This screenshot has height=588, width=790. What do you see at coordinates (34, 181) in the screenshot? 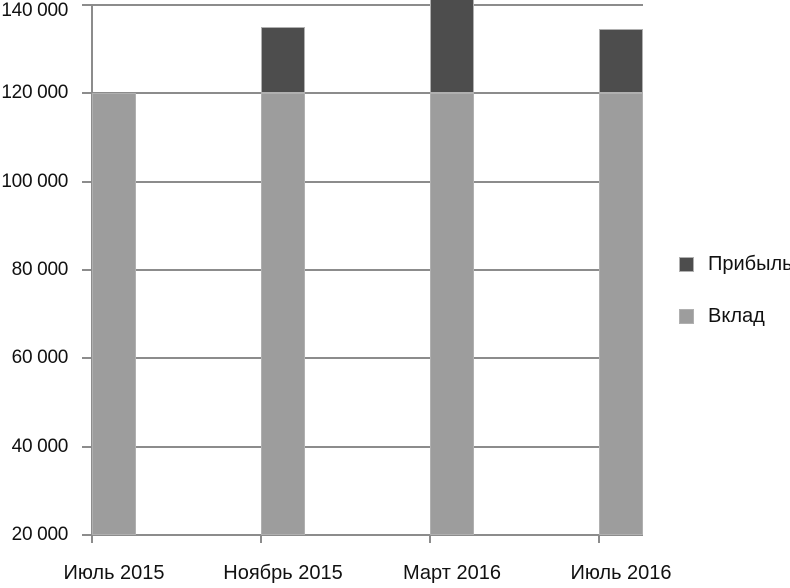
I see `y-axis-label: 100 000` at bounding box center [34, 181].